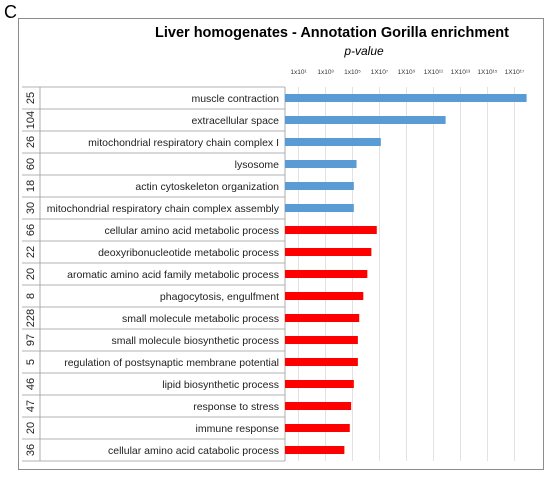 The image size is (550, 478). Describe the element at coordinates (188, 253) in the screenshot. I see `category-label: deoxyribonucleotide metabolic process` at that location.